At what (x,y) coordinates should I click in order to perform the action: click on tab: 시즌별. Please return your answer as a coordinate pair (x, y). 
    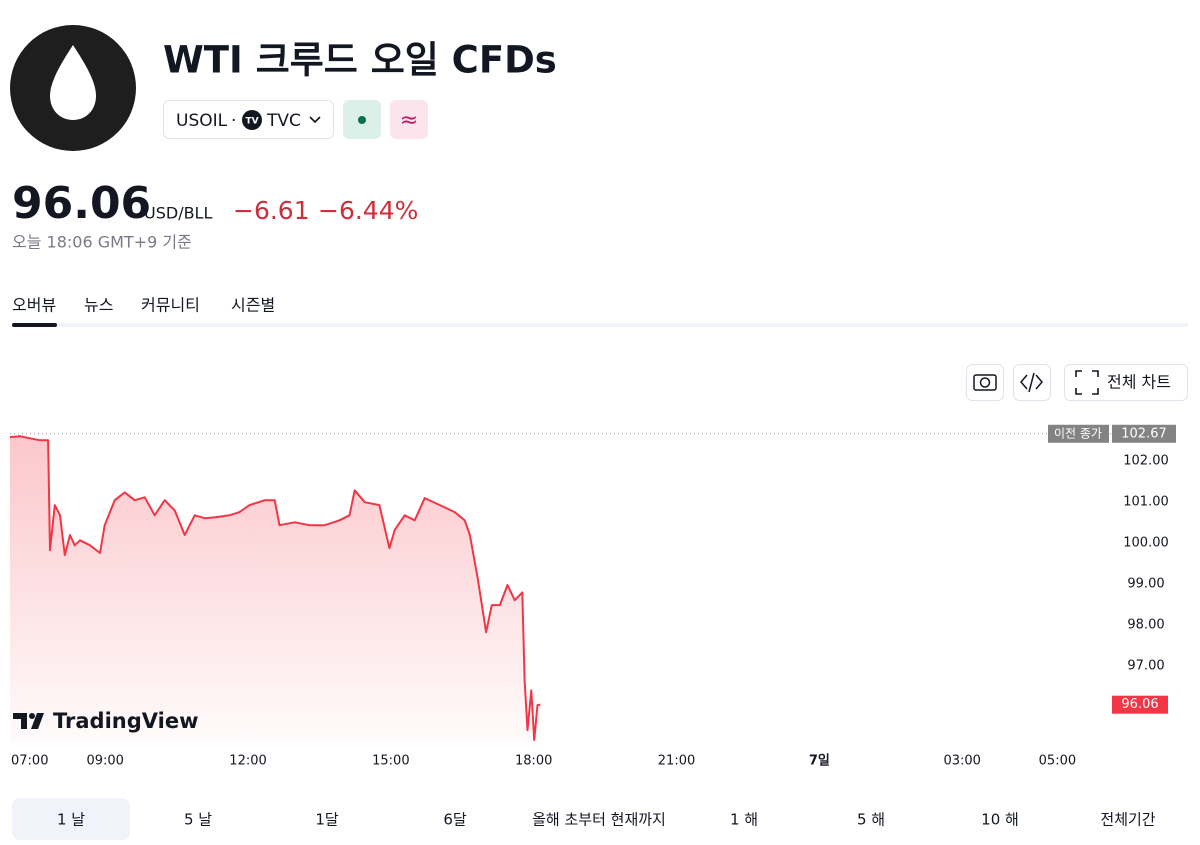
    Looking at the image, I should click on (253, 305).